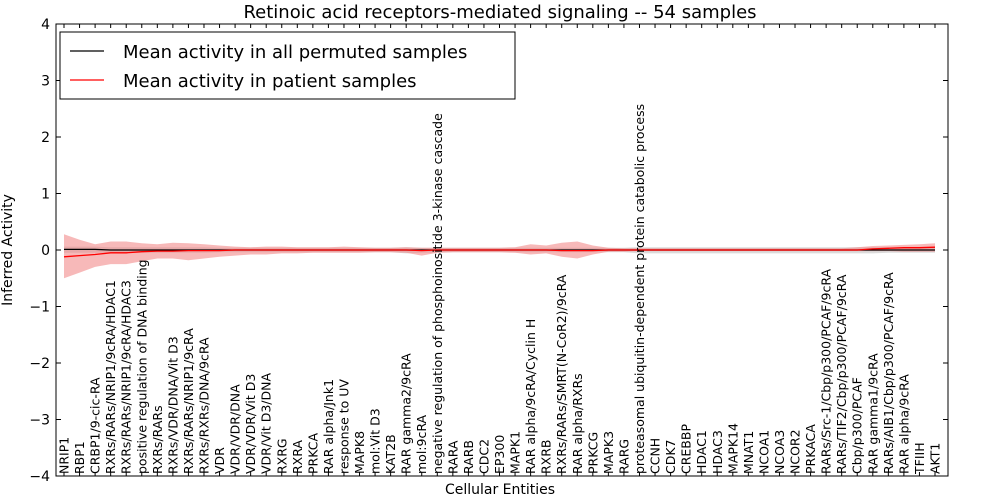 The height and width of the screenshot is (500, 1000). Describe the element at coordinates (141, 366) in the screenshot. I see `x-tick-label: positive regulation of DNA binding` at that location.